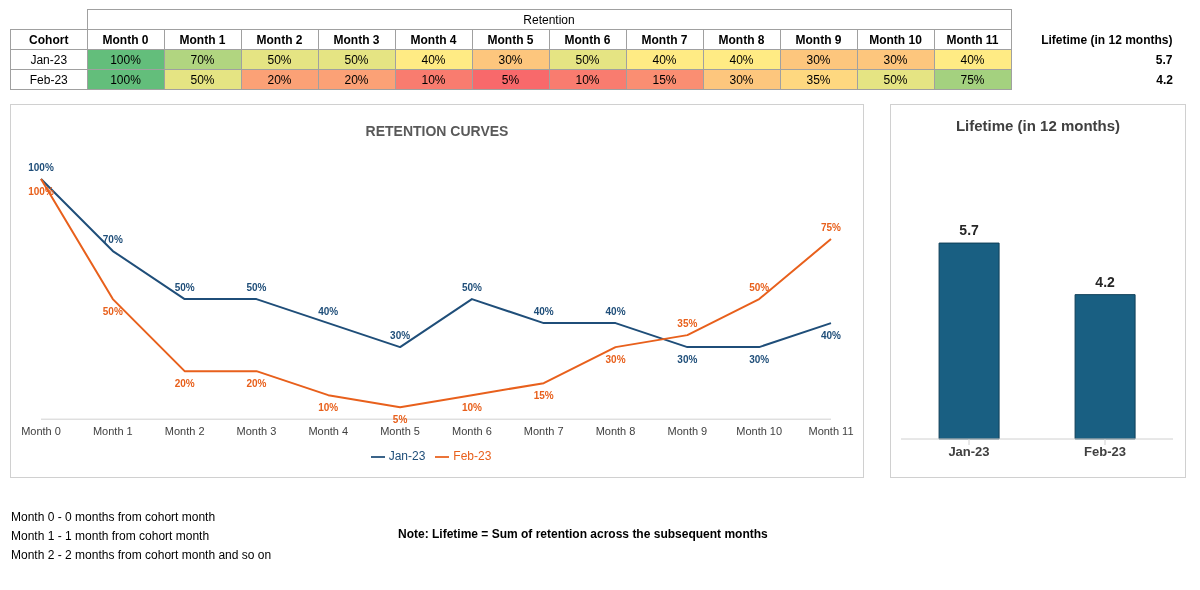 This screenshot has height=590, width=1200. What do you see at coordinates (969, 230) in the screenshot?
I see `data-label: 5.7` at bounding box center [969, 230].